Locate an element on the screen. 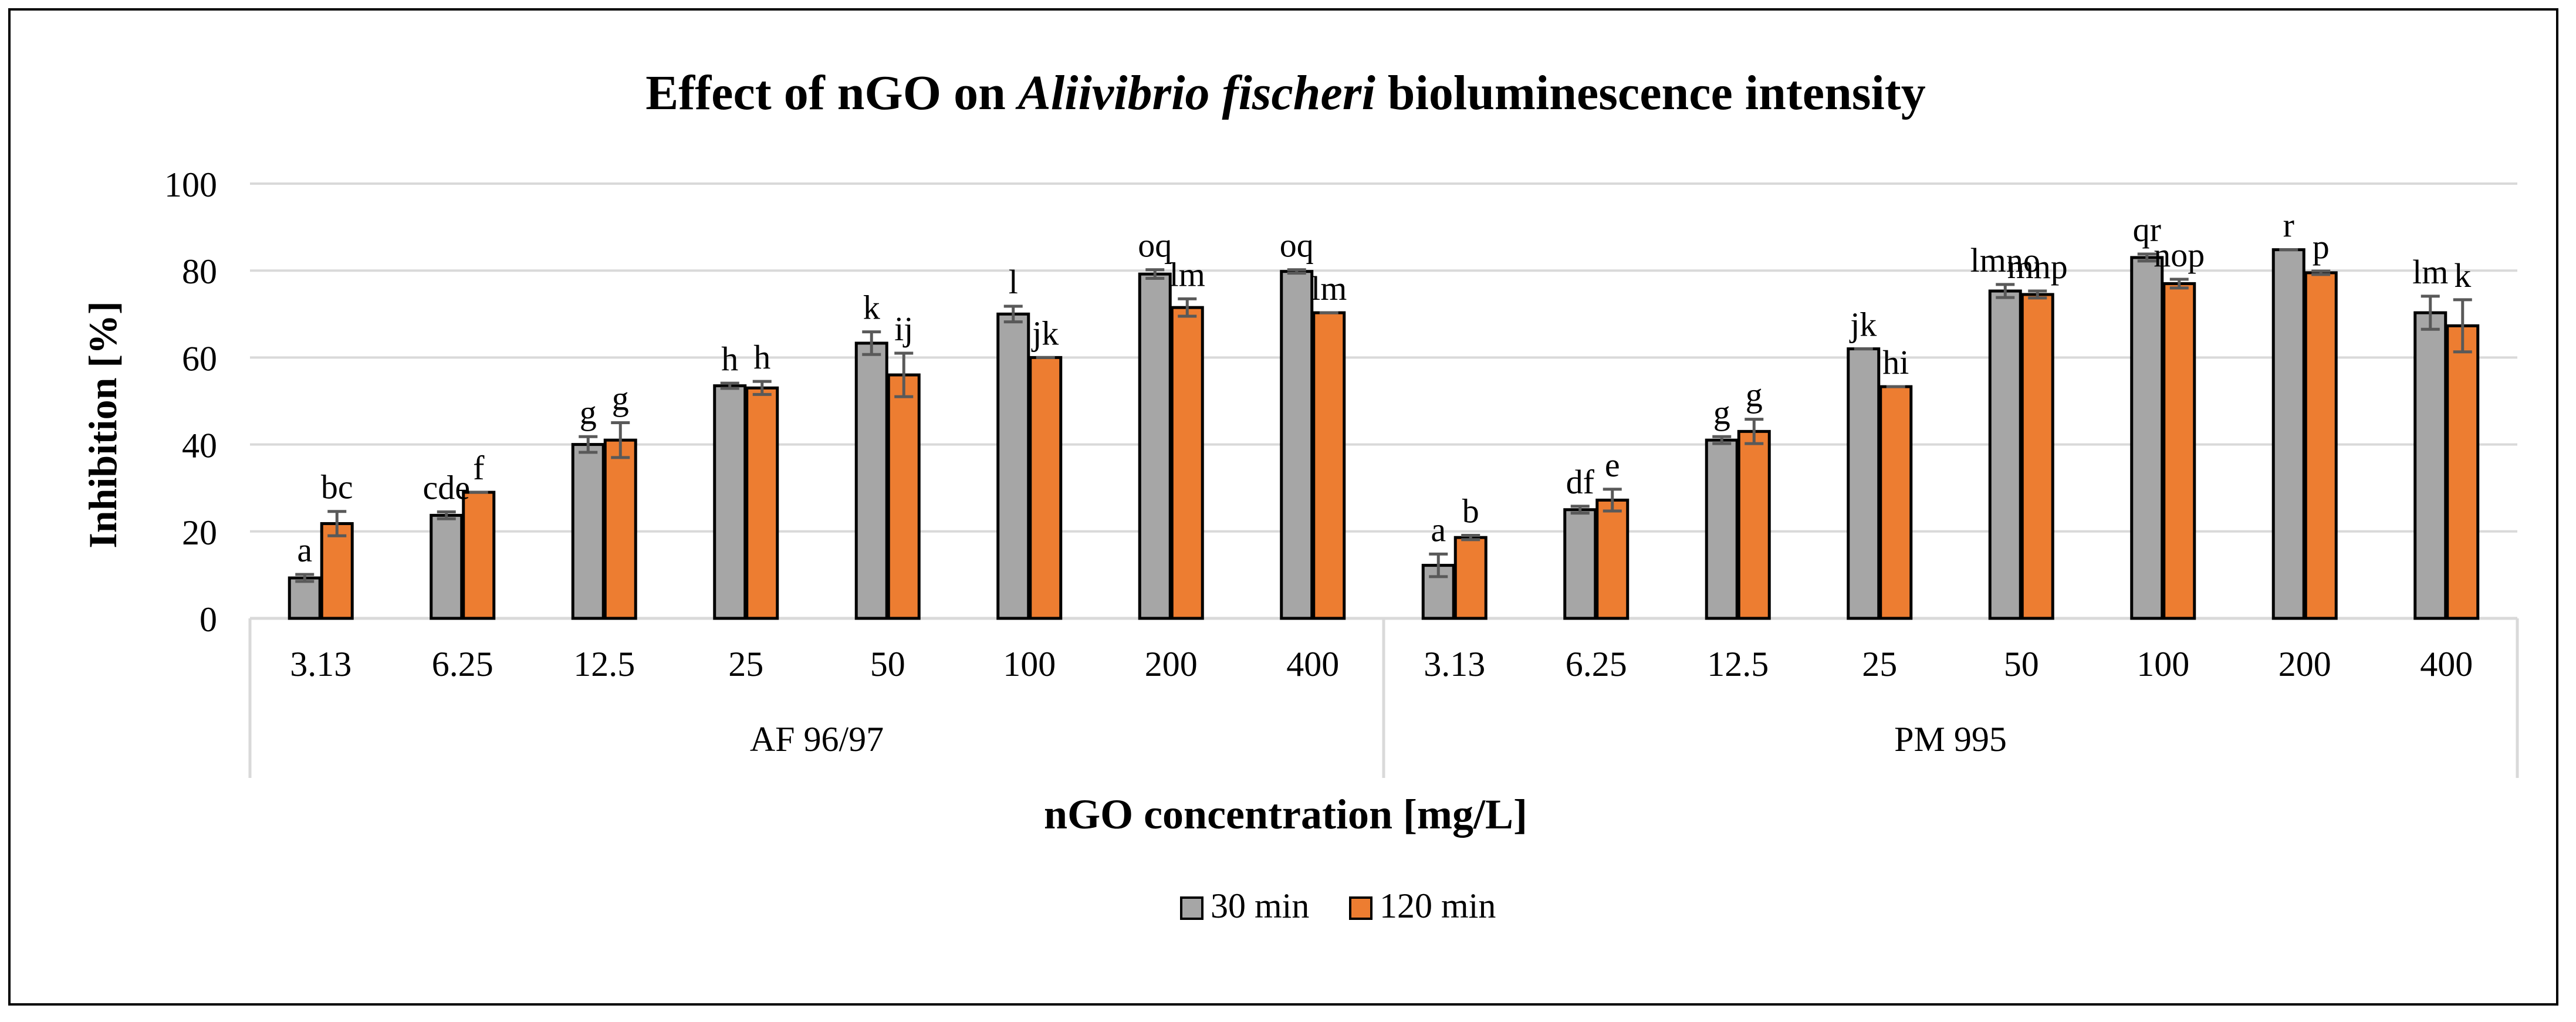  significance-label: df is located at coordinates (1580, 482).